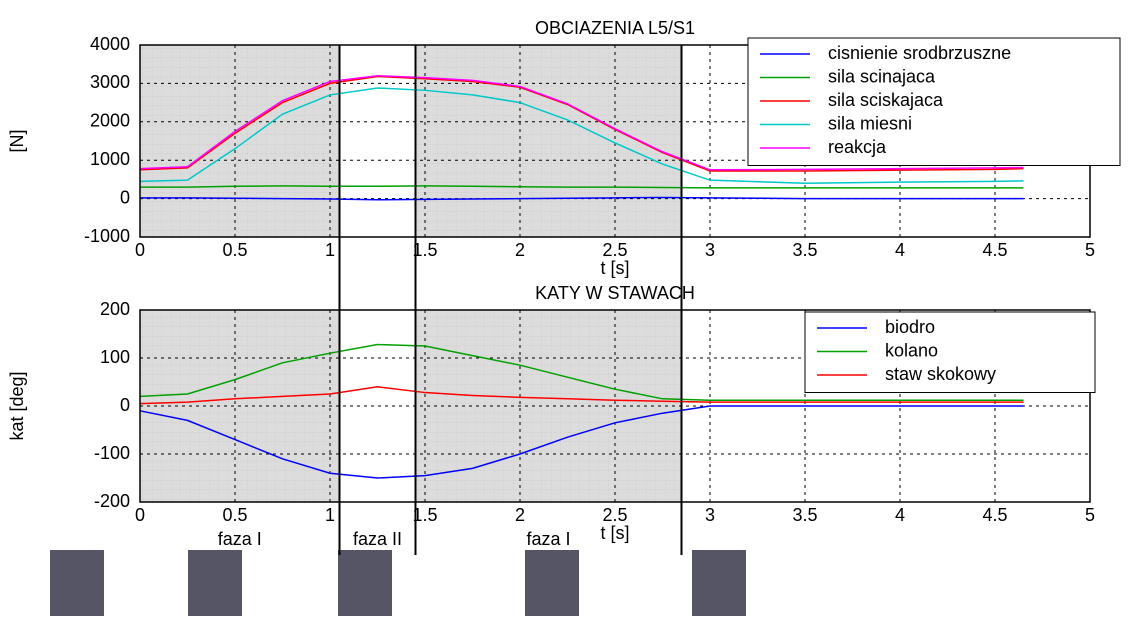  I want to click on legend-label: sila miesni, so click(870, 123).